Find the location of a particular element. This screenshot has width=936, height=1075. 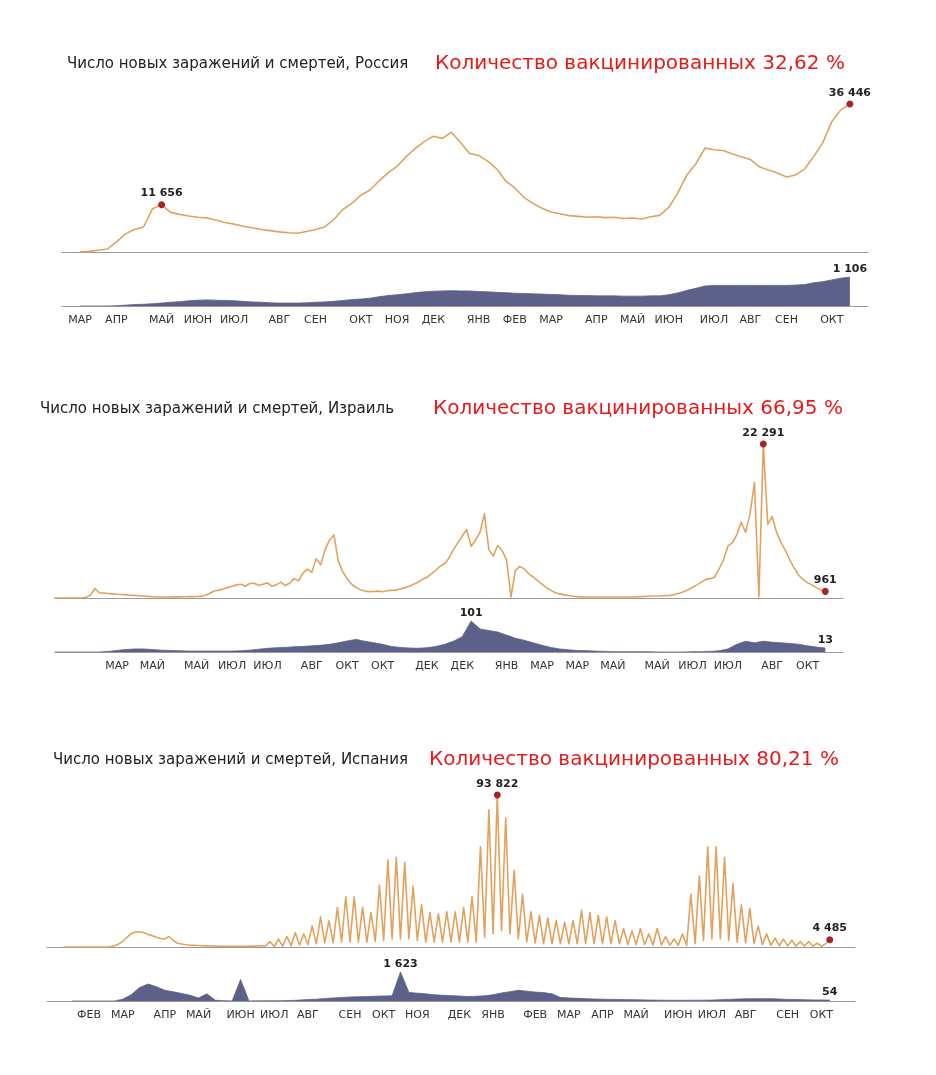

data-label: 11 656 is located at coordinates (162, 193).